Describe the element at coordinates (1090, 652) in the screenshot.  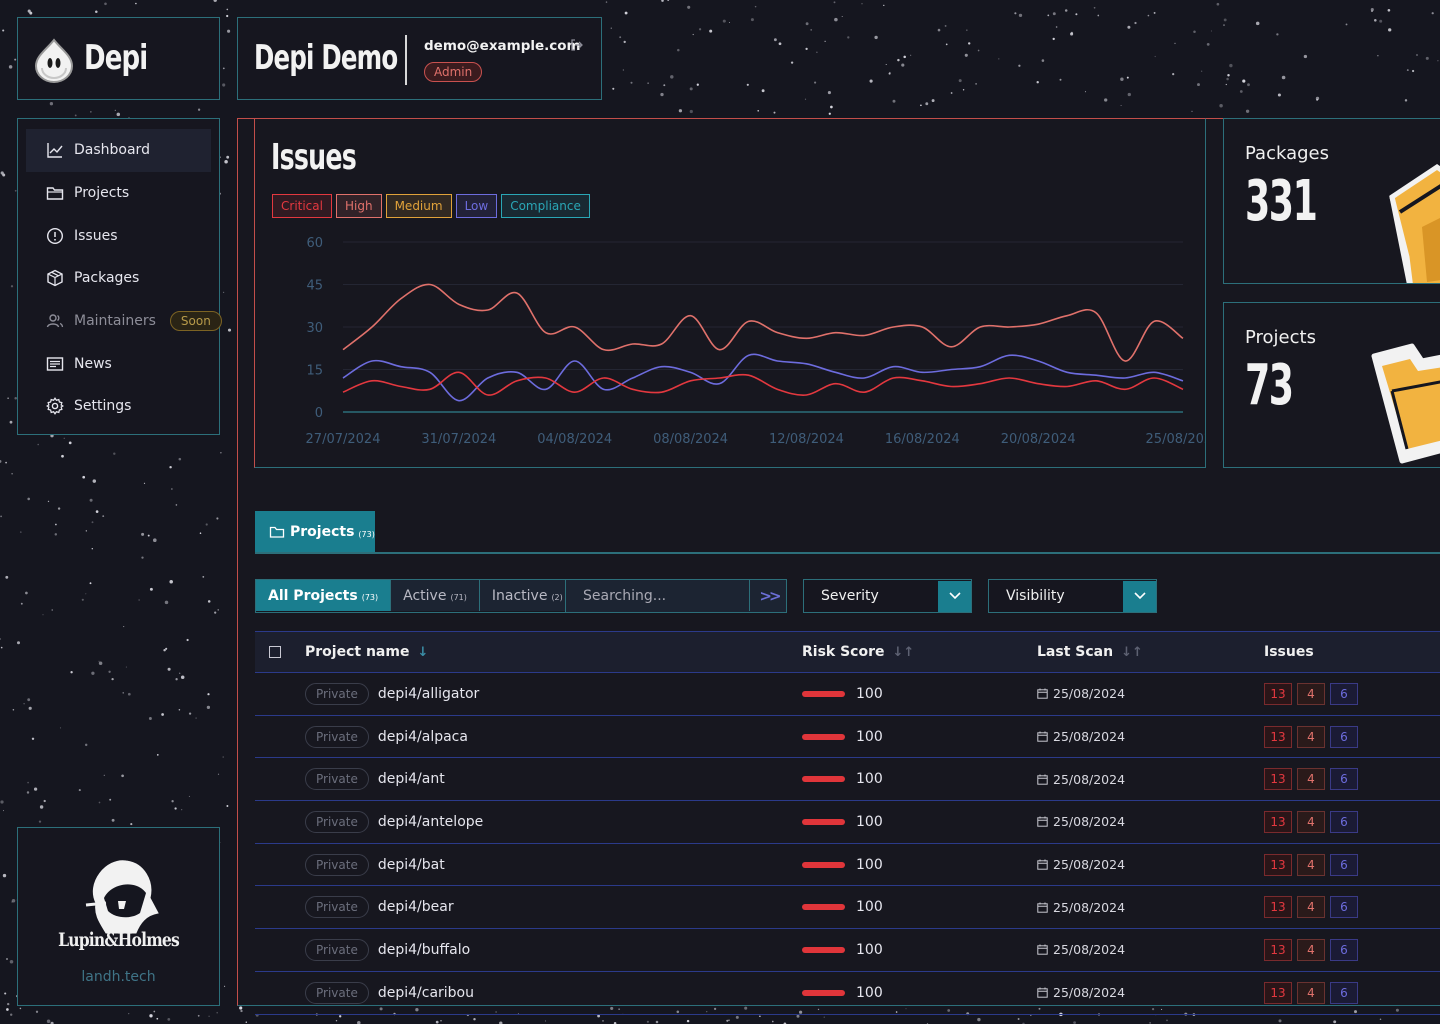
I see `header-last-scan: Last Scan ↓↑` at that location.